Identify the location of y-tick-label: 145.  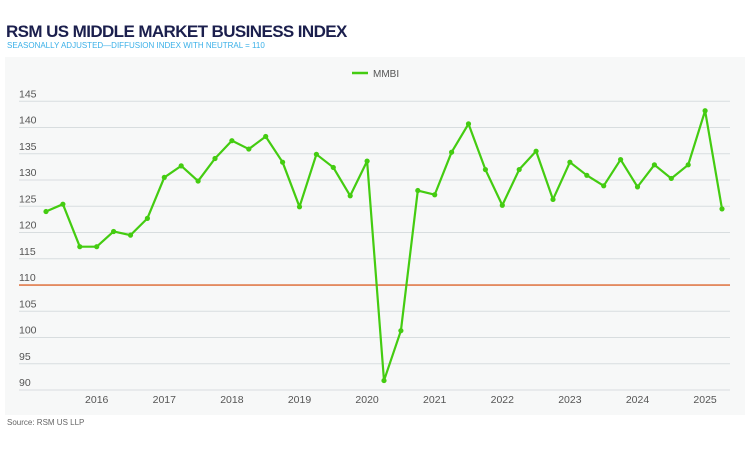
(28, 94).